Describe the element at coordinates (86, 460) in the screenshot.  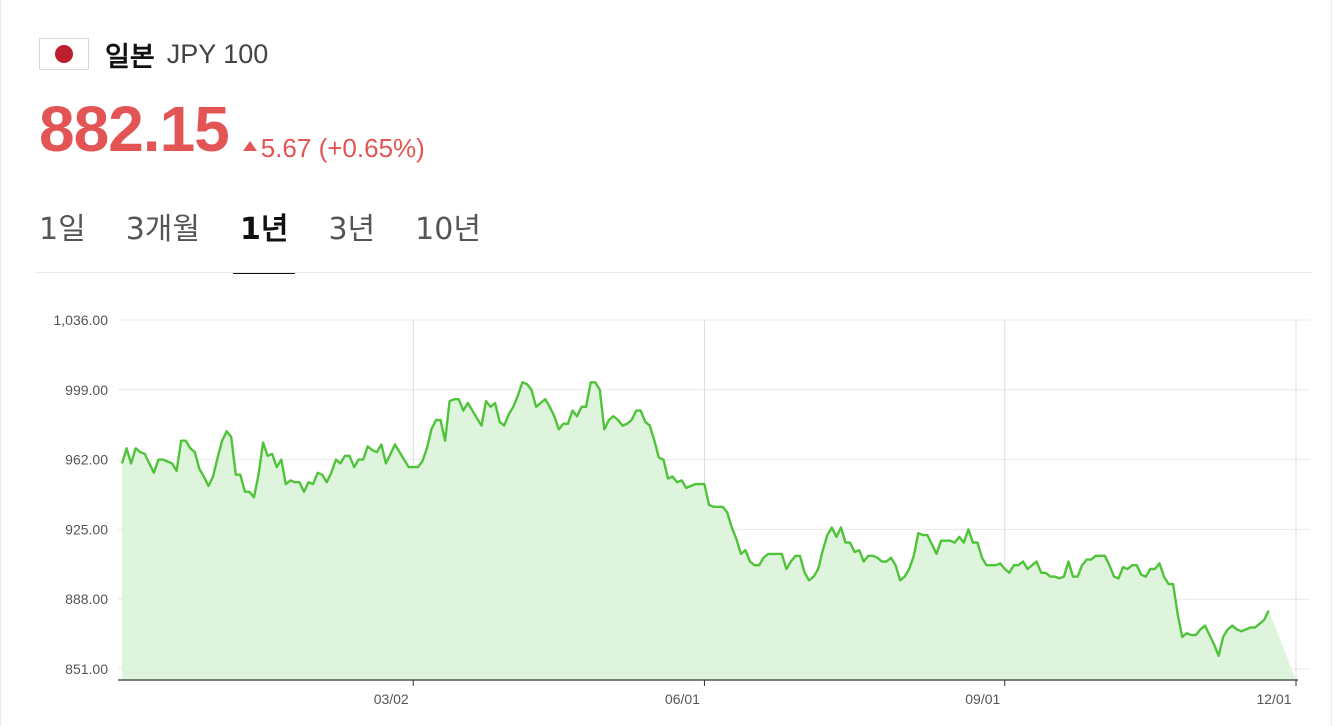
I see `y-tick-label: 962.00` at that location.